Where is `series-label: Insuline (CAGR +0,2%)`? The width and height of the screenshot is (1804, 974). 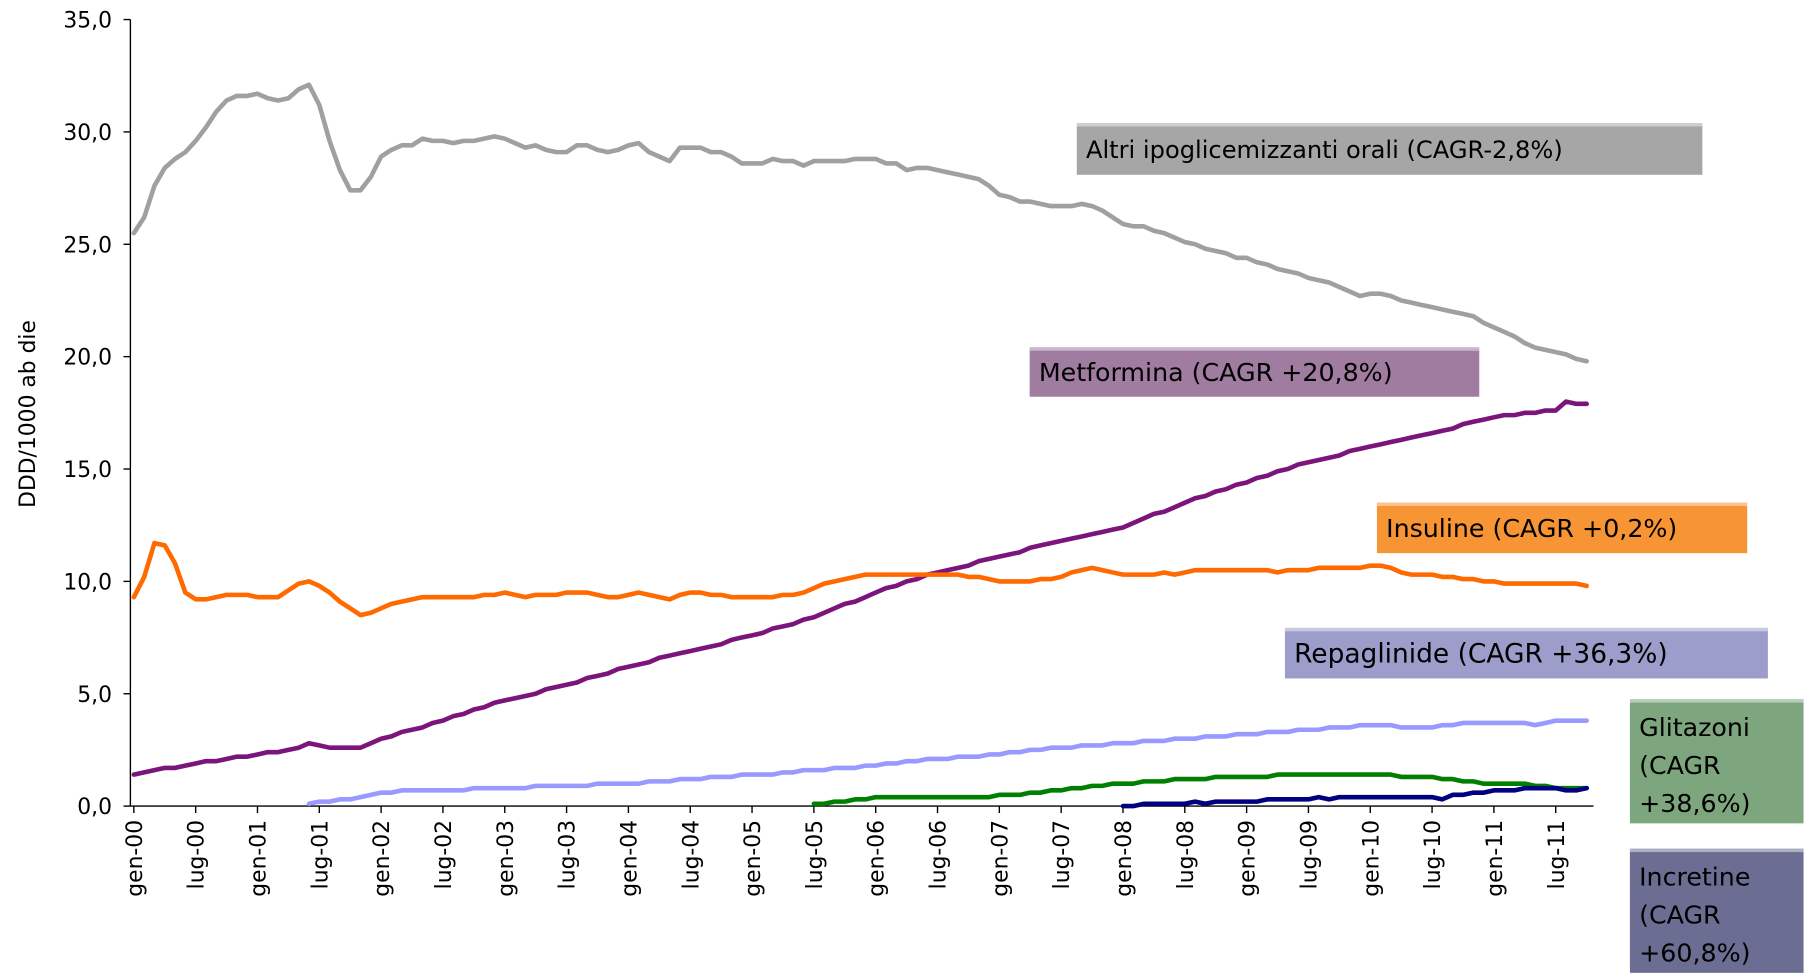 series-label: Insuline (CAGR +0,2%) is located at coordinates (1531, 528).